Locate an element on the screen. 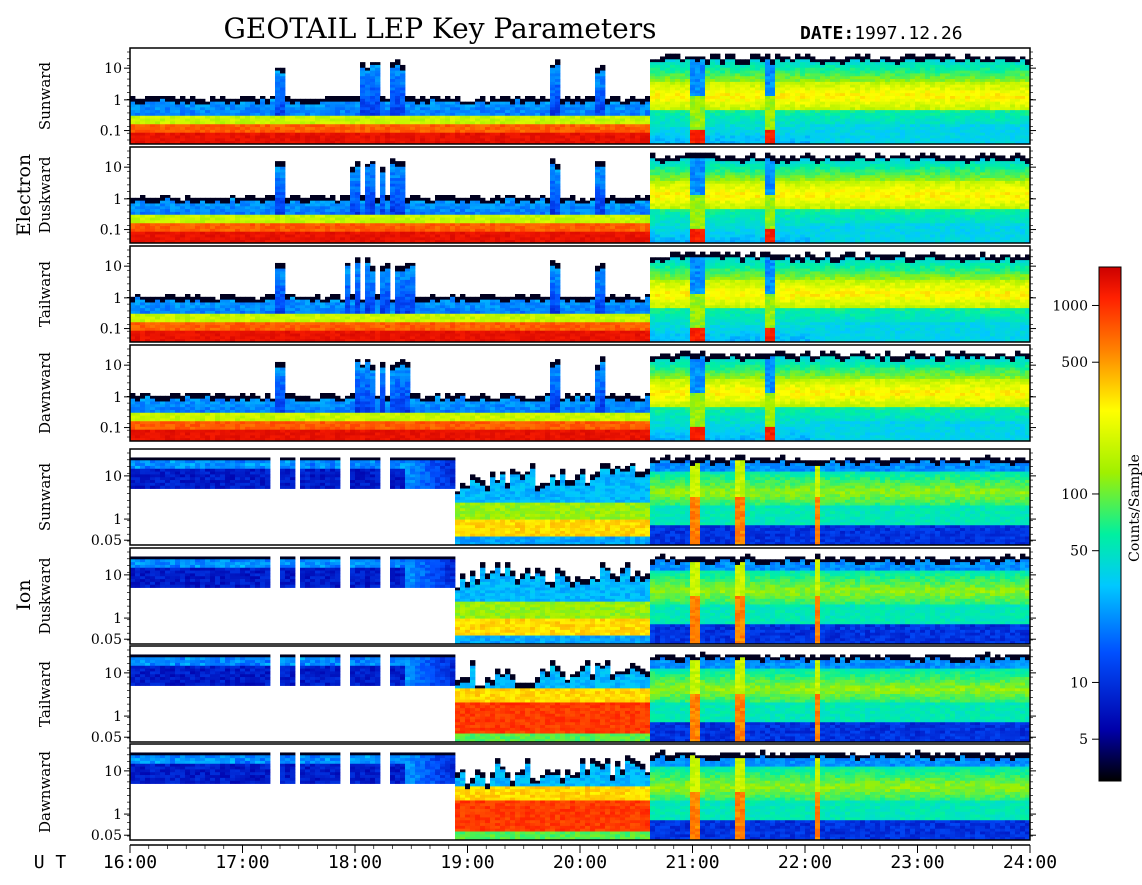  x-tick-label: 22:00 is located at coordinates (805, 862).